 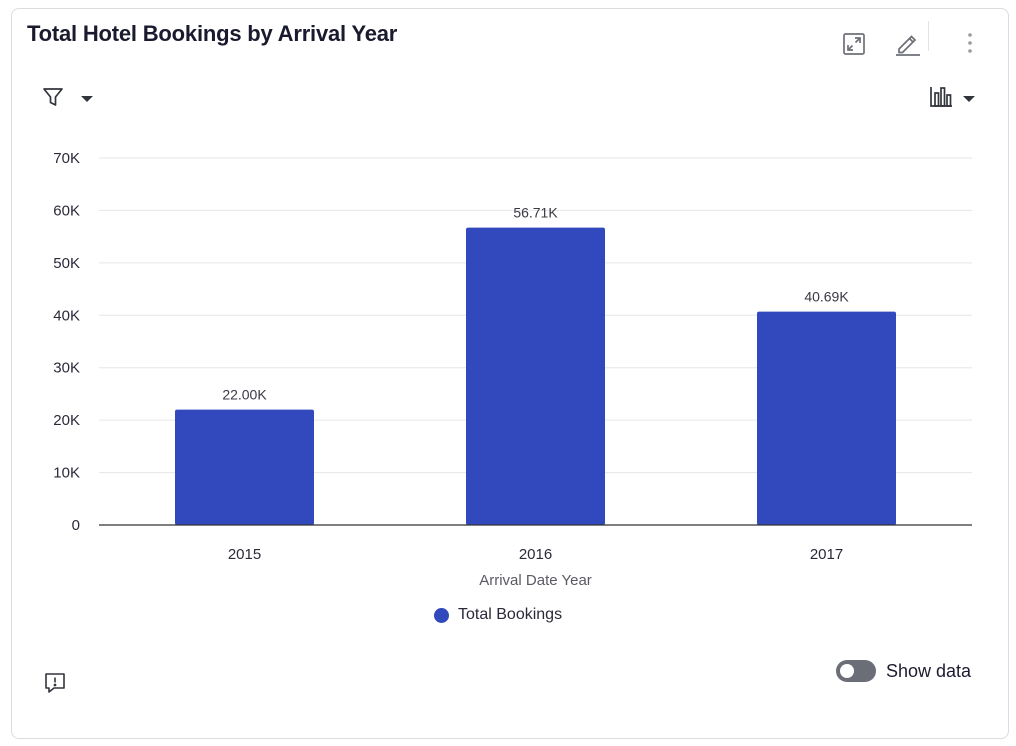 I want to click on more-vertical-icon, so click(x=970, y=43).